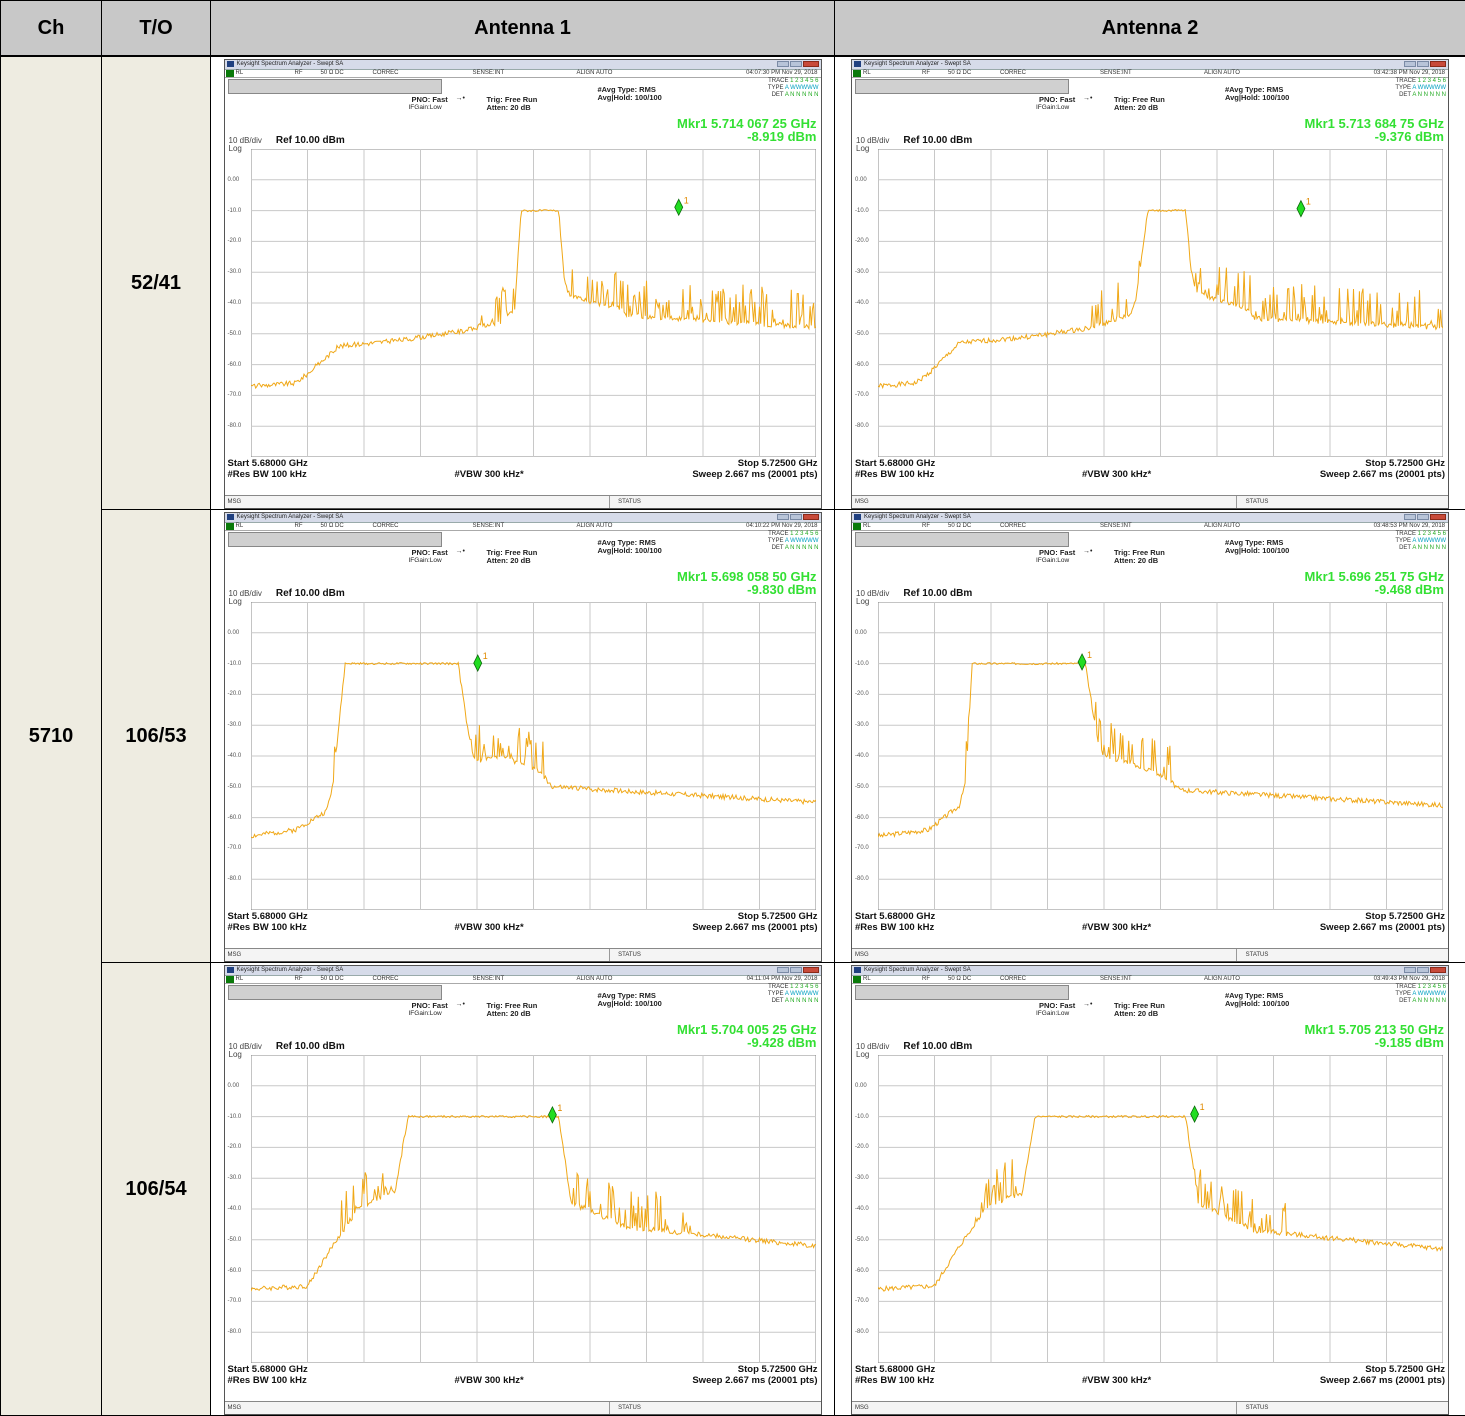  I want to click on status-label: STATUS, so click(629, 955).